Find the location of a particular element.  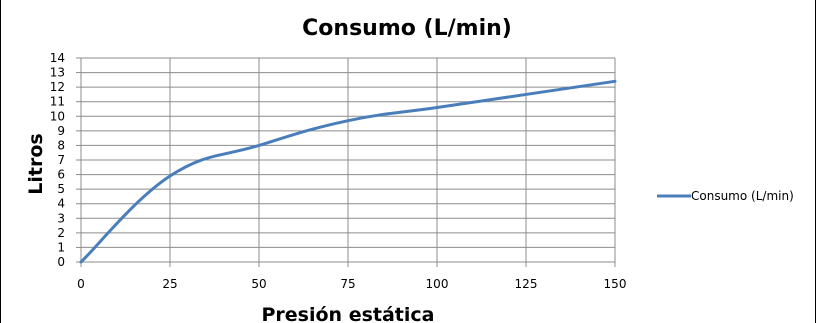

y-tick-label: 5 is located at coordinates (61, 189).